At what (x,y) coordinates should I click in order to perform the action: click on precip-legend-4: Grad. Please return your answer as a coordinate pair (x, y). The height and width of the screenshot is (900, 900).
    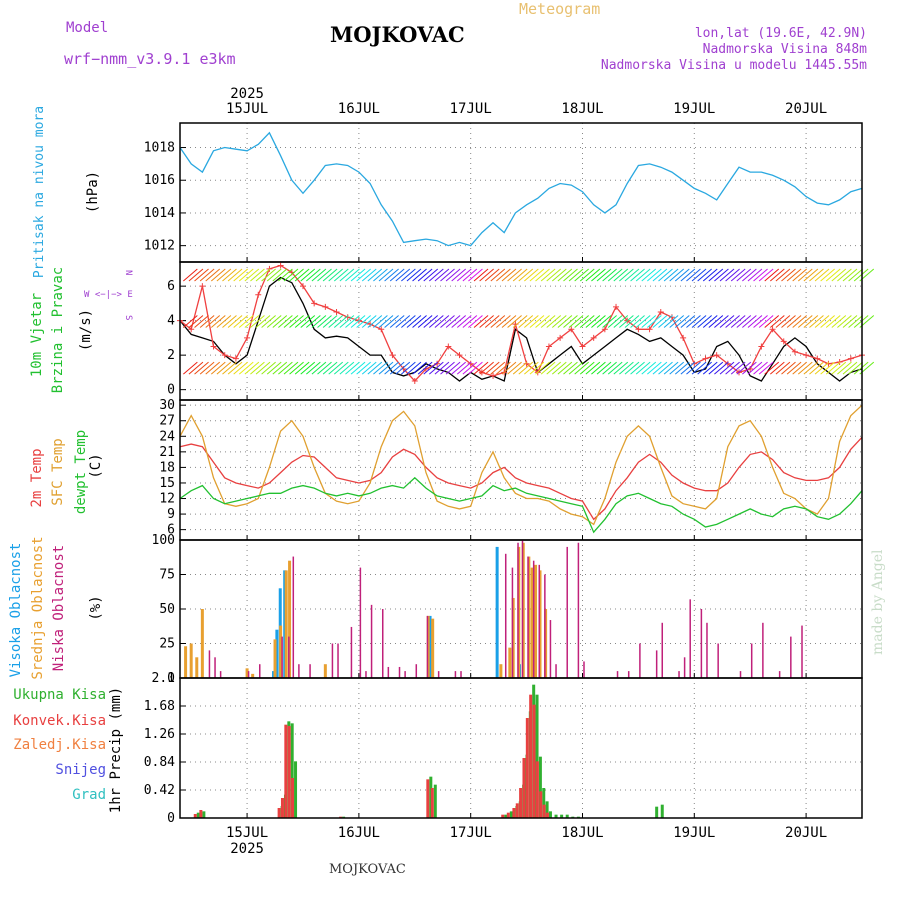
    Looking at the image, I should click on (89, 795).